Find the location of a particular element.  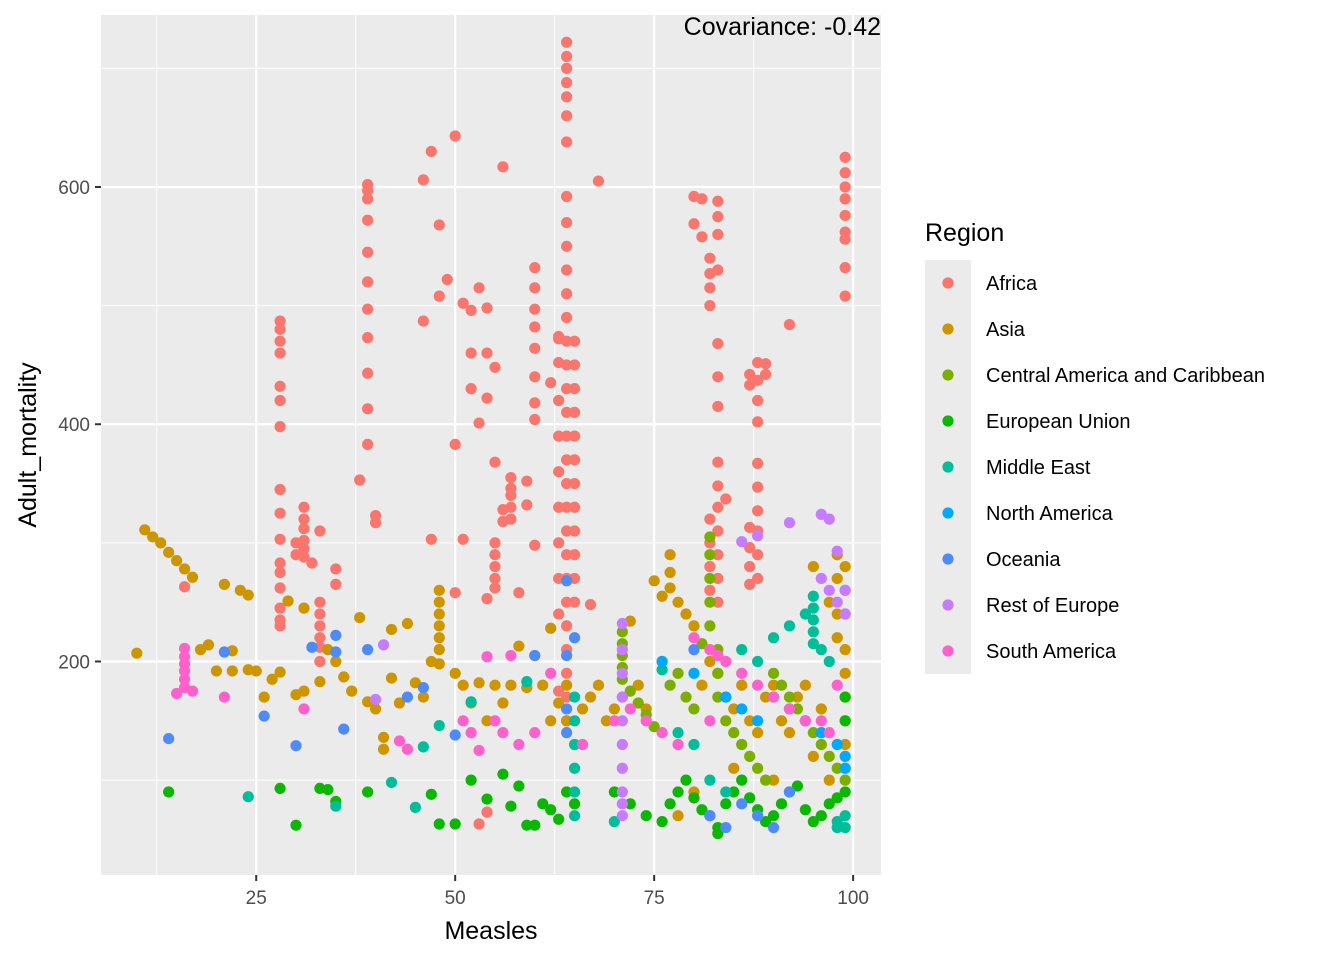

legend-label: Asia is located at coordinates (1006, 330).